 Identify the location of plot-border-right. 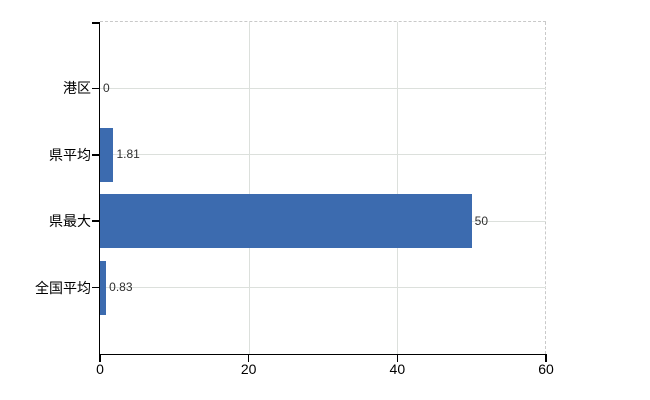
(545, 188).